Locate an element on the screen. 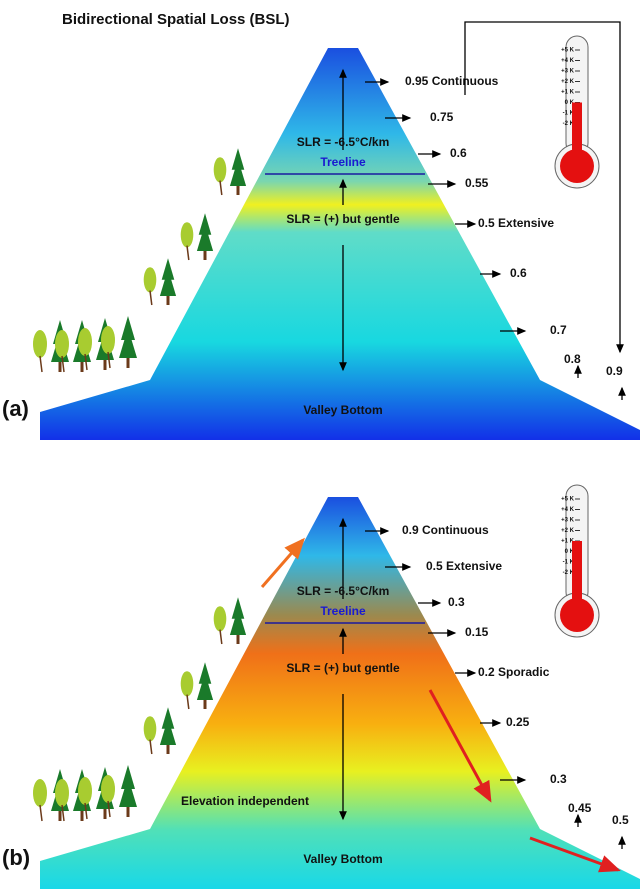  annotation: 0.7 is located at coordinates (558, 330).